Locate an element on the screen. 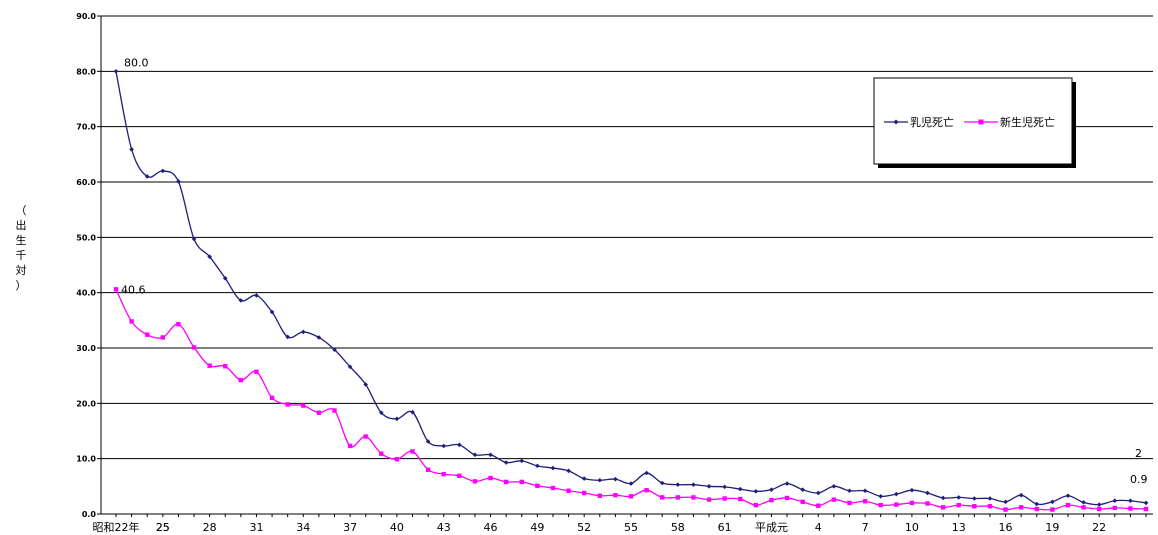 The width and height of the screenshot is (1158, 535). x-tick-label: 25 is located at coordinates (163, 527).